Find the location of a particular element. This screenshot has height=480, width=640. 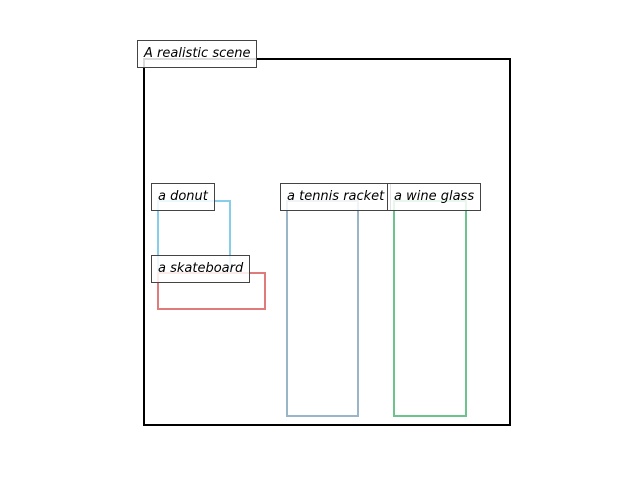

tennis-racket-box is located at coordinates (322, 308).